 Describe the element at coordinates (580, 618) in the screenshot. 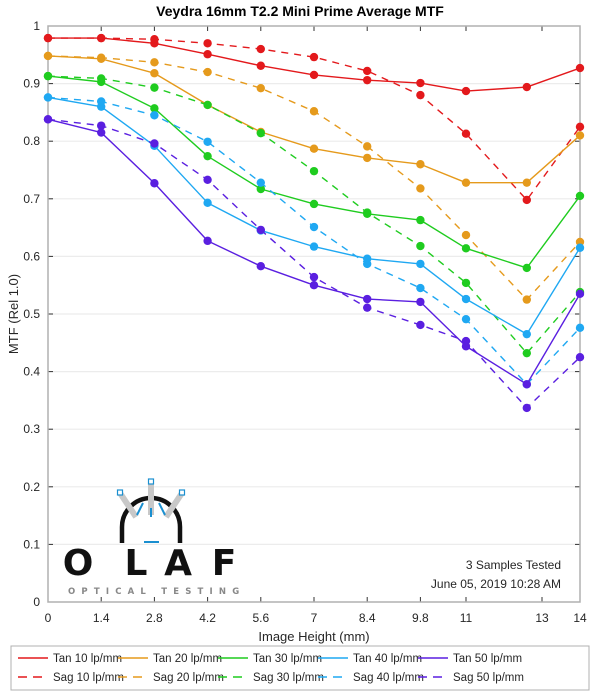

I see `x-tick-label: 14` at that location.